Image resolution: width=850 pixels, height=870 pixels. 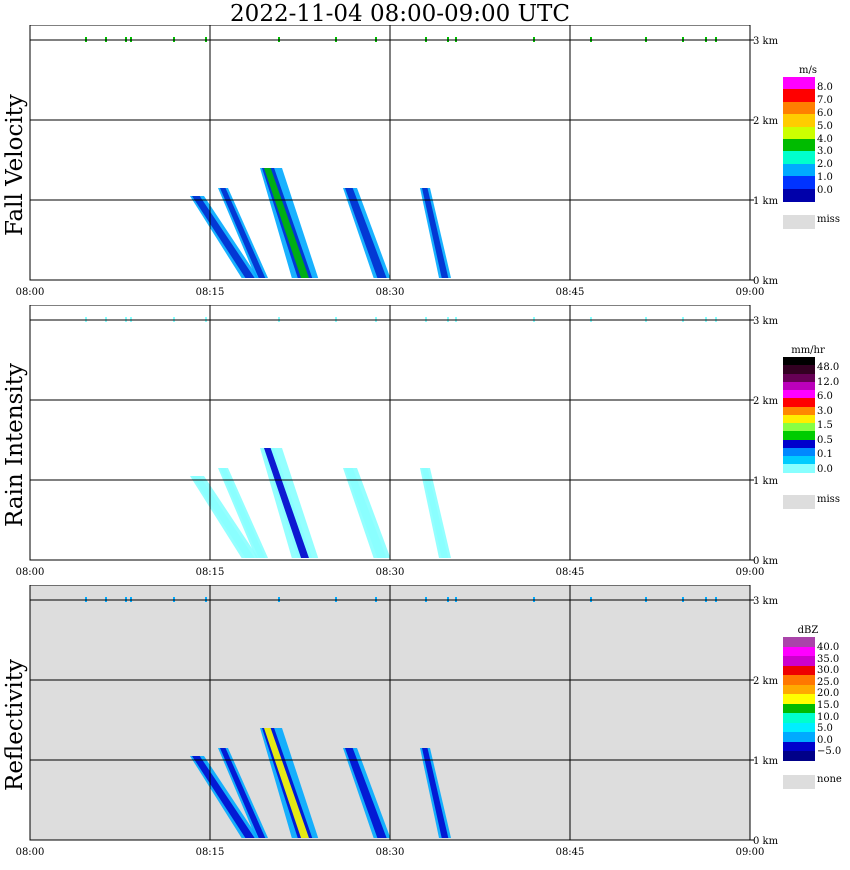 I want to click on legend-label: 7.0, so click(x=825, y=100).